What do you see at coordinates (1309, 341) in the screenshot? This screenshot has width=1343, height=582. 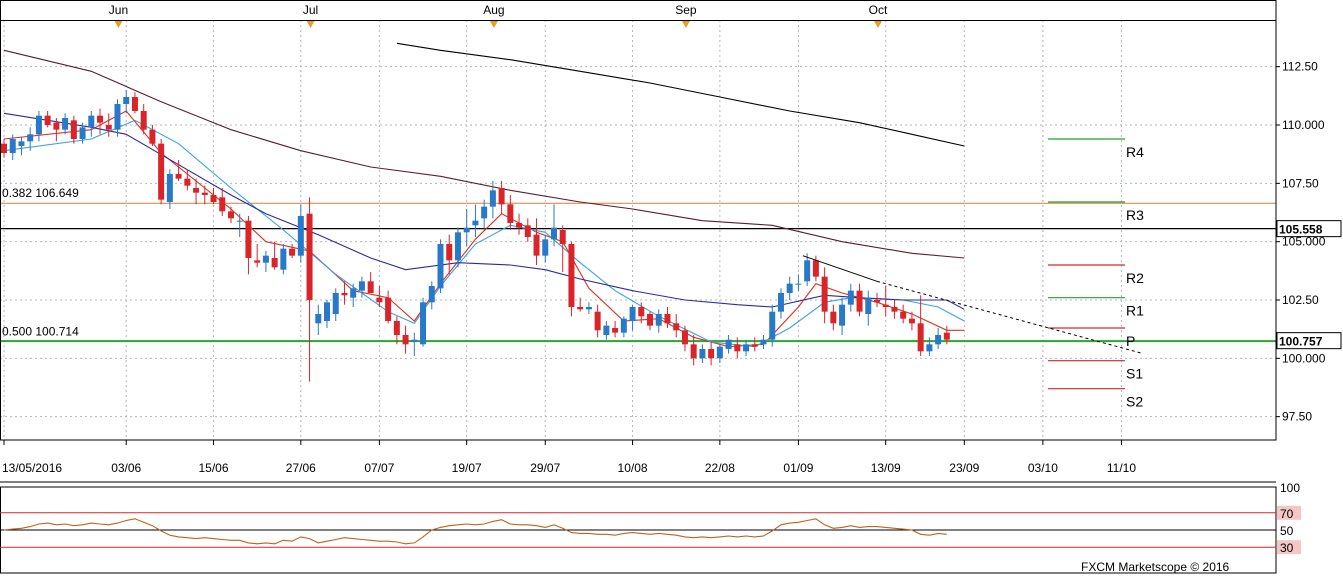 I see `price-tag-box` at bounding box center [1309, 341].